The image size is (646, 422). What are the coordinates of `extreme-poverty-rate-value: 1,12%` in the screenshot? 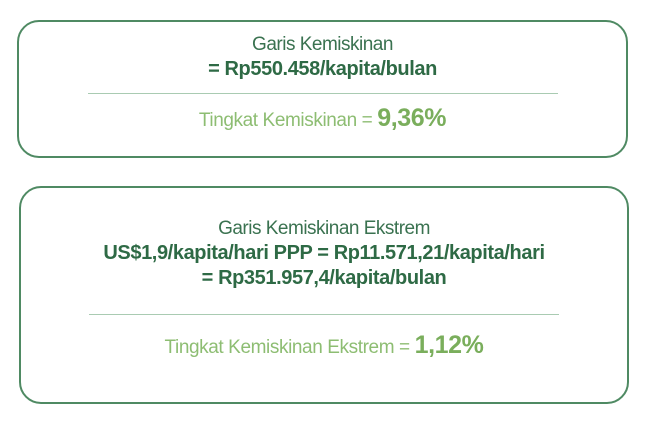 It's located at (449, 345).